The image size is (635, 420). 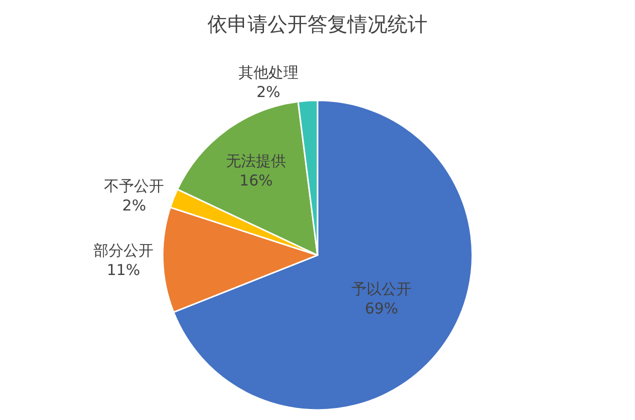 I want to click on slice-label: 无法提供, so click(x=256, y=161).